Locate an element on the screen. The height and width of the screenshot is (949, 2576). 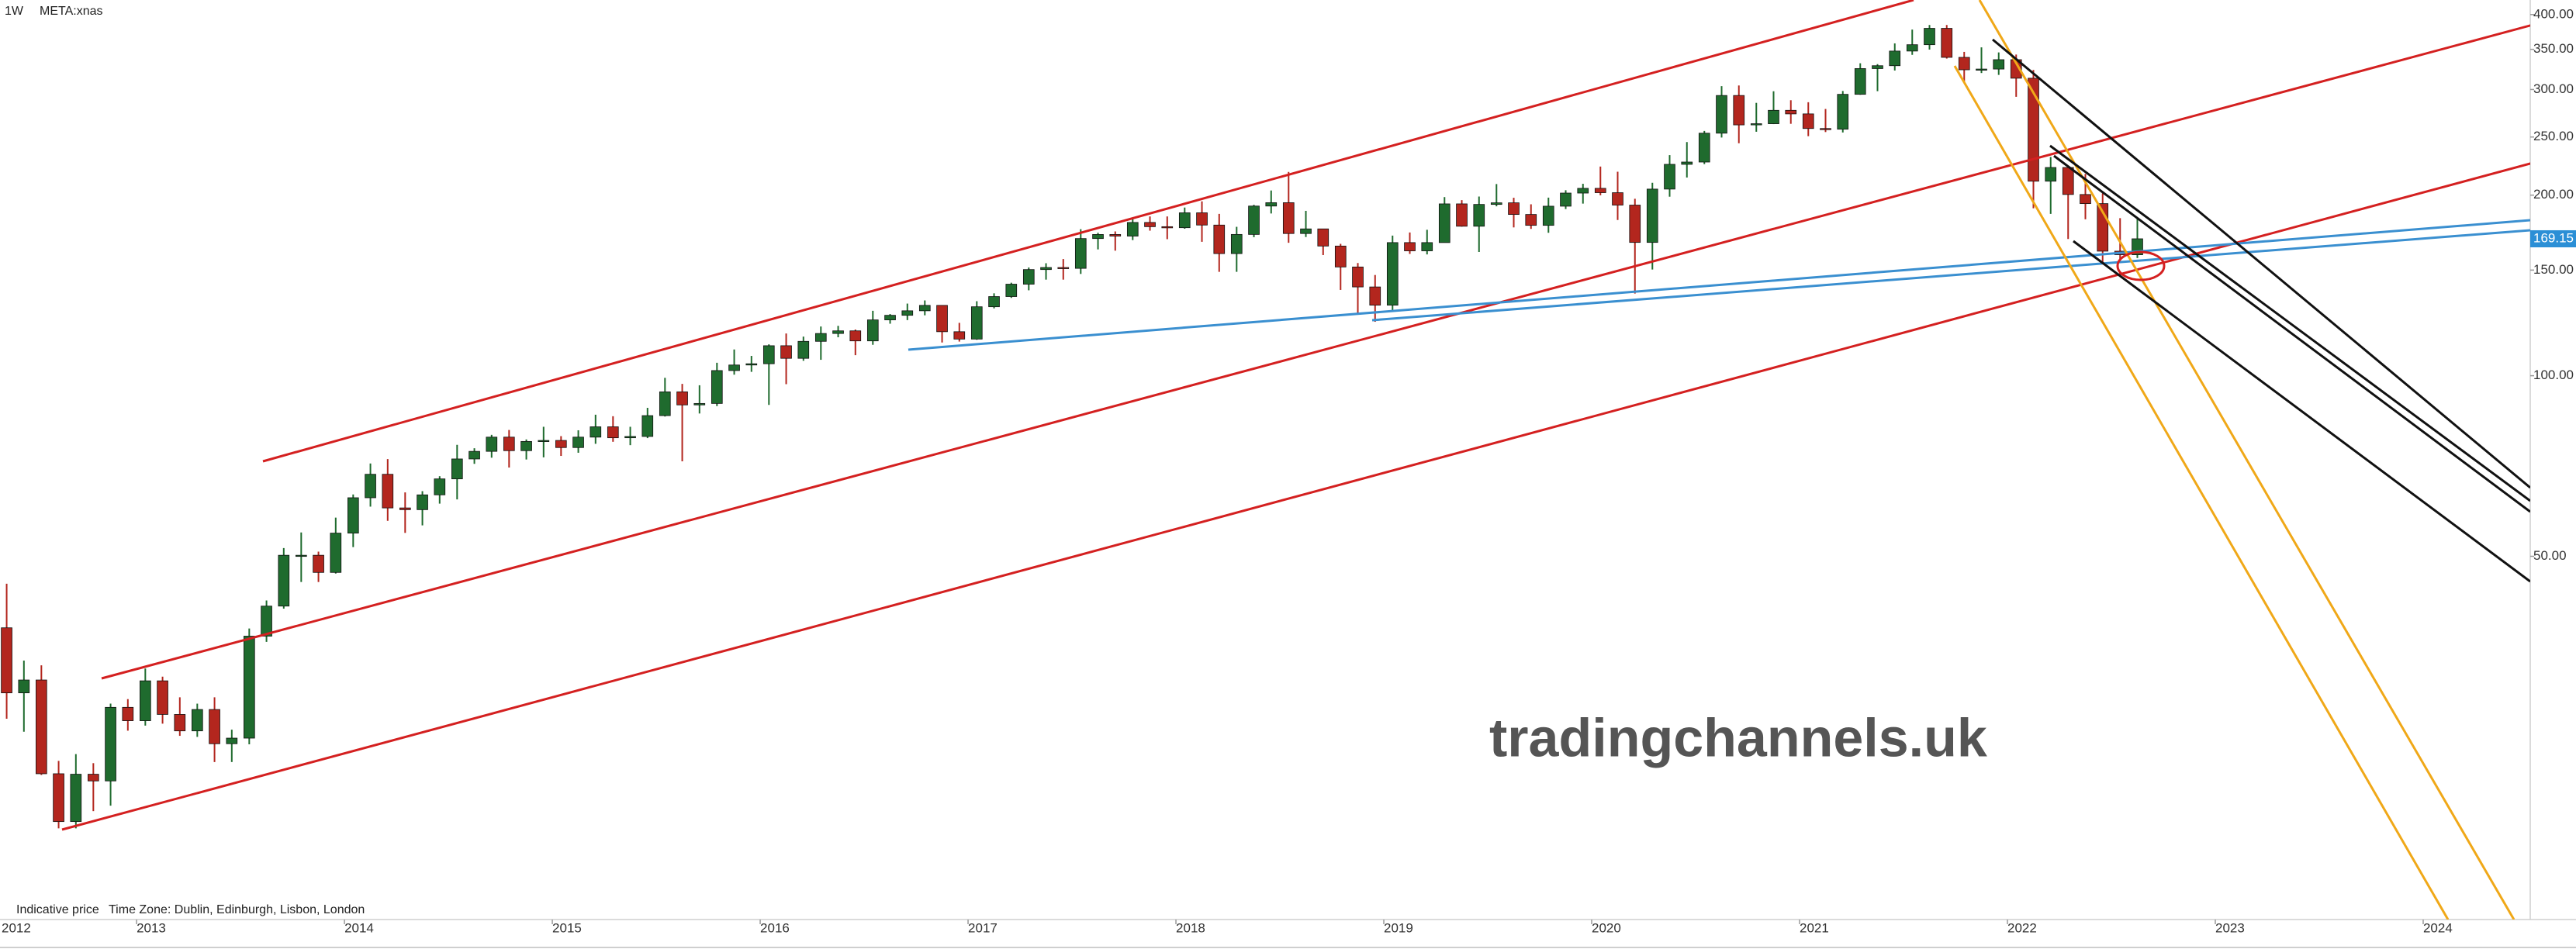
x-tick-label: 2017 is located at coordinates (983, 927).